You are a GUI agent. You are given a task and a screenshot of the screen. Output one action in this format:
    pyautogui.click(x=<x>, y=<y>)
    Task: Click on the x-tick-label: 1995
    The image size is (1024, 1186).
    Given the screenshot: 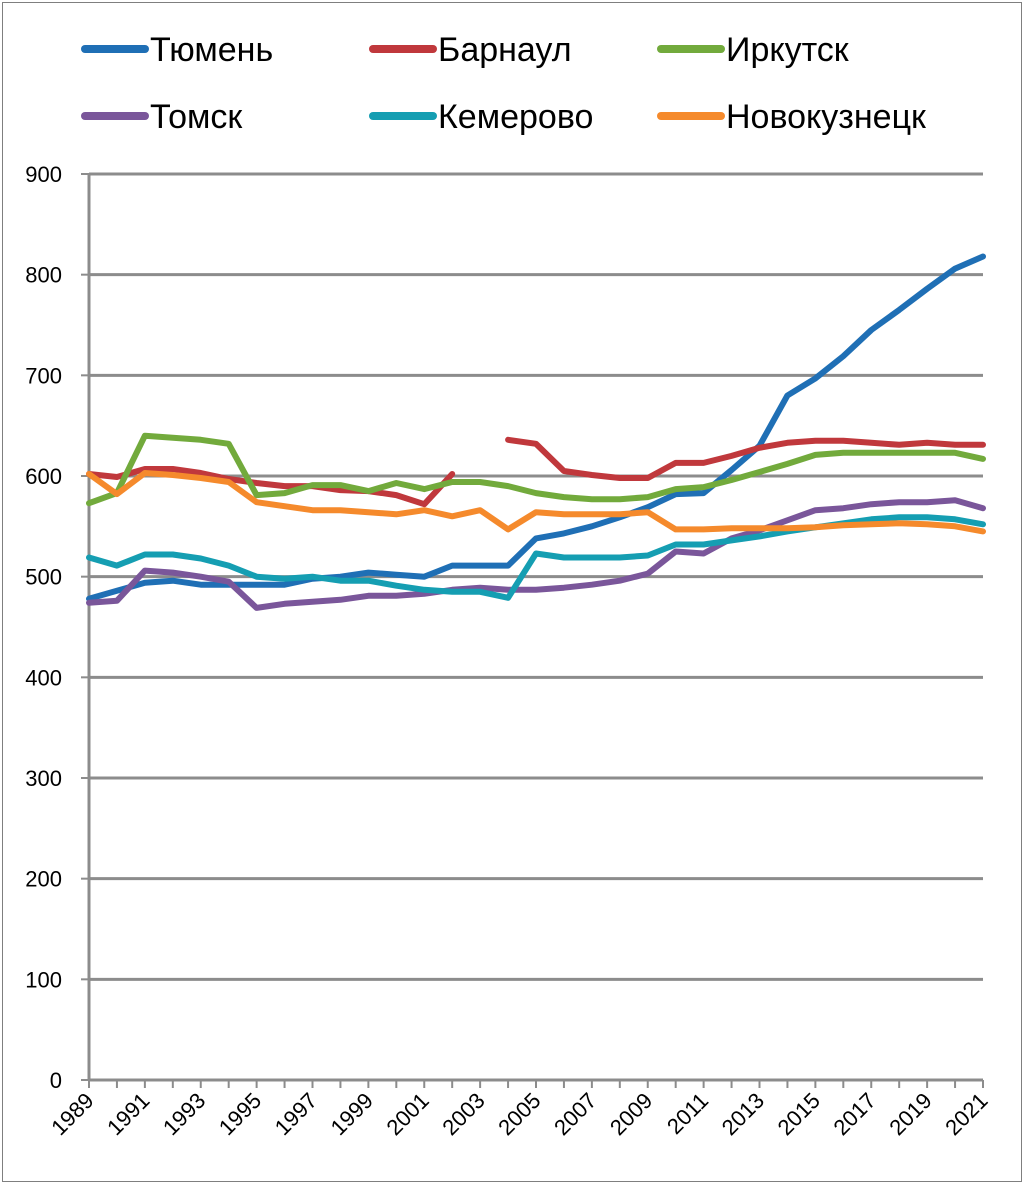 What is the action you would take?
    pyautogui.click(x=240, y=1114)
    